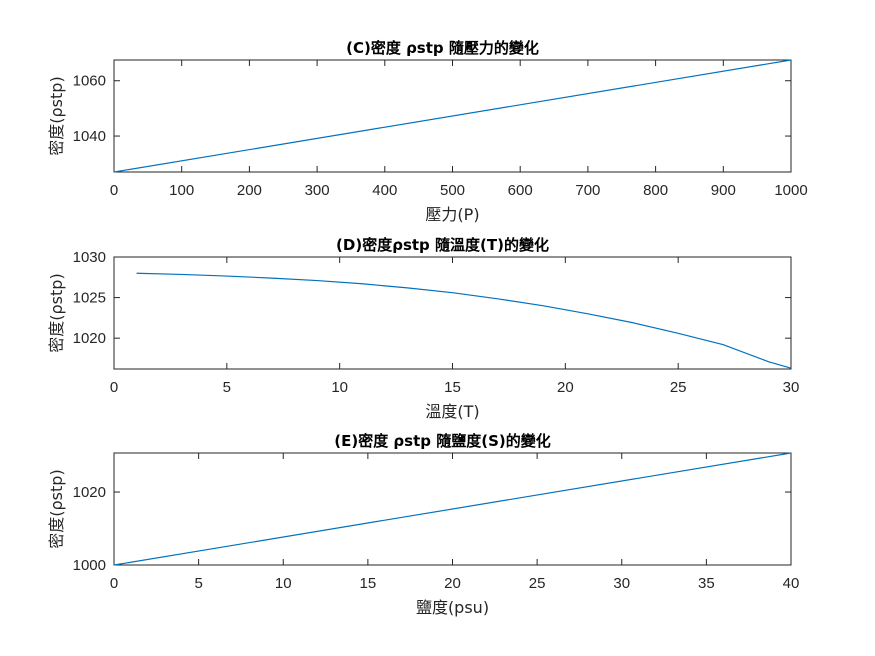  What do you see at coordinates (89, 298) in the screenshot?
I see `y-tick-label: 1025` at bounding box center [89, 298].